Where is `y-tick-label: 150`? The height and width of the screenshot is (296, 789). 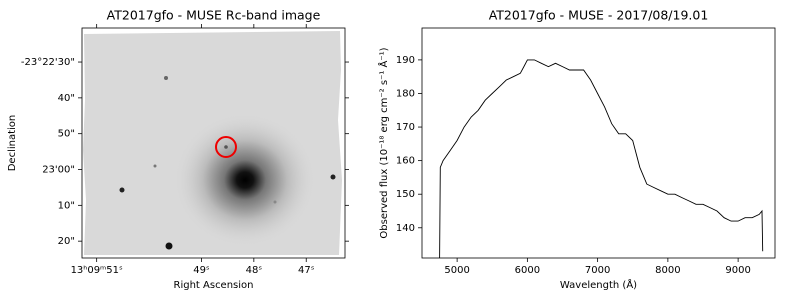
y-tick-label: 150 is located at coordinates (405, 194).